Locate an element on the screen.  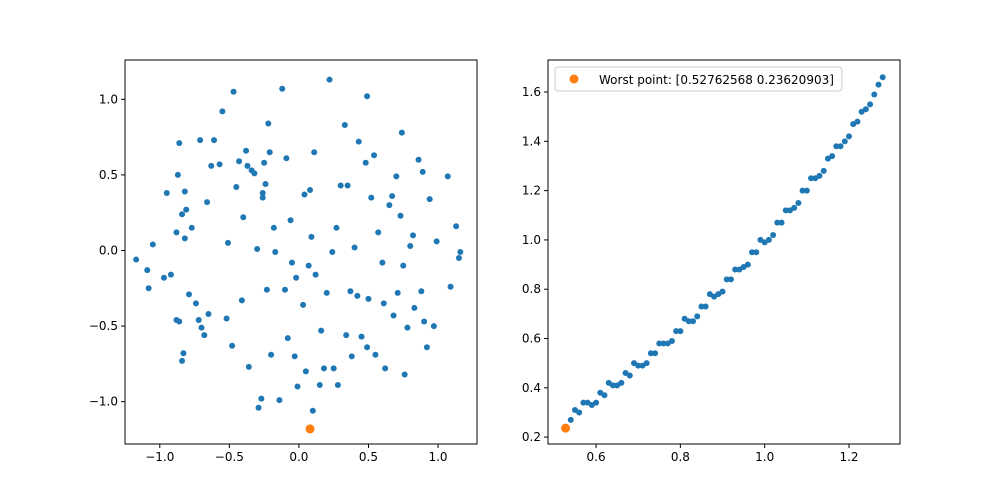
x-tick-label: 0.5 is located at coordinates (368, 457).